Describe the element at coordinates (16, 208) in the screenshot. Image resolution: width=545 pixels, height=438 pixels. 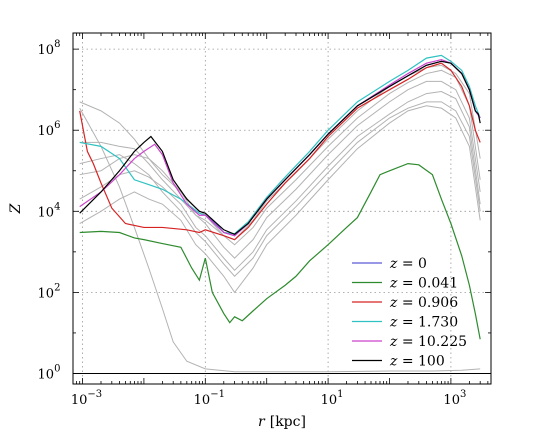
I see `y-axis-label: Z` at that location.